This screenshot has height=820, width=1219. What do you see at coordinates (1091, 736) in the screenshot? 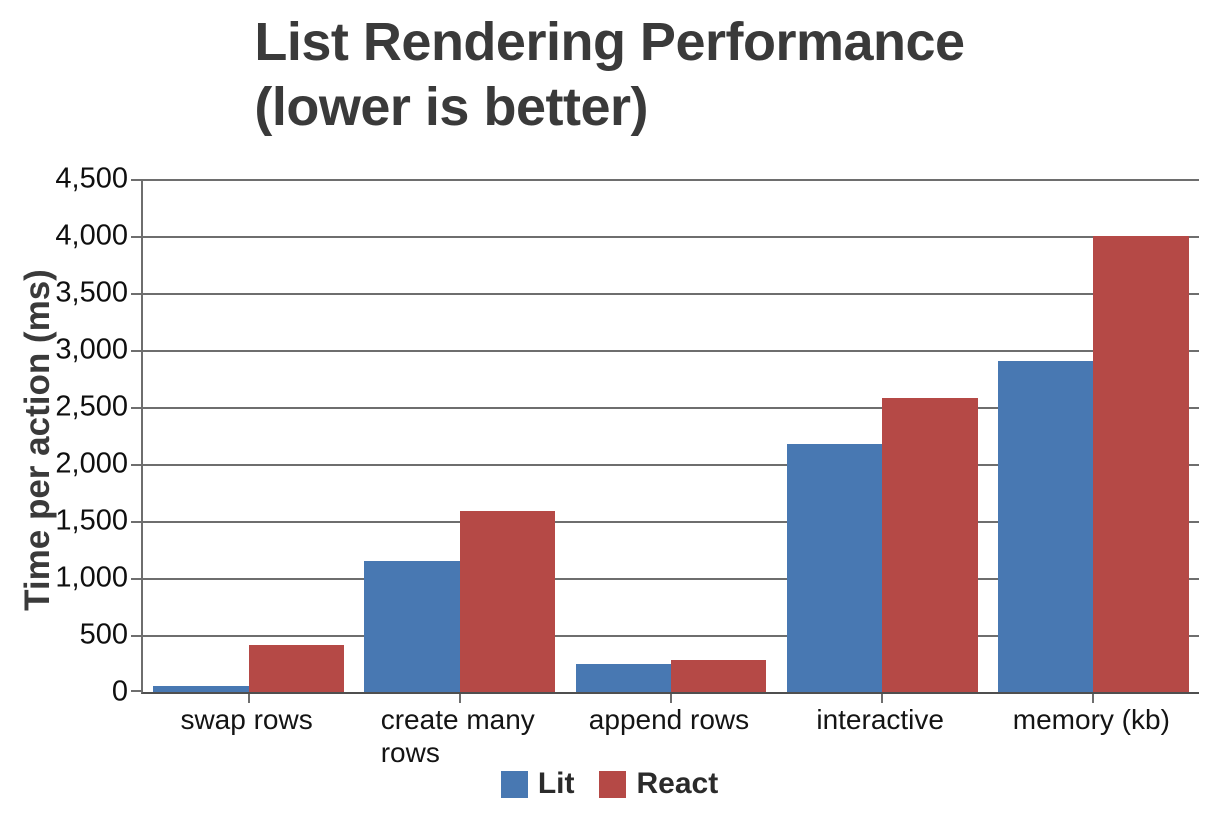
I see `x-label-slot-memory-kb: memory (kb)` at bounding box center [1091, 736].